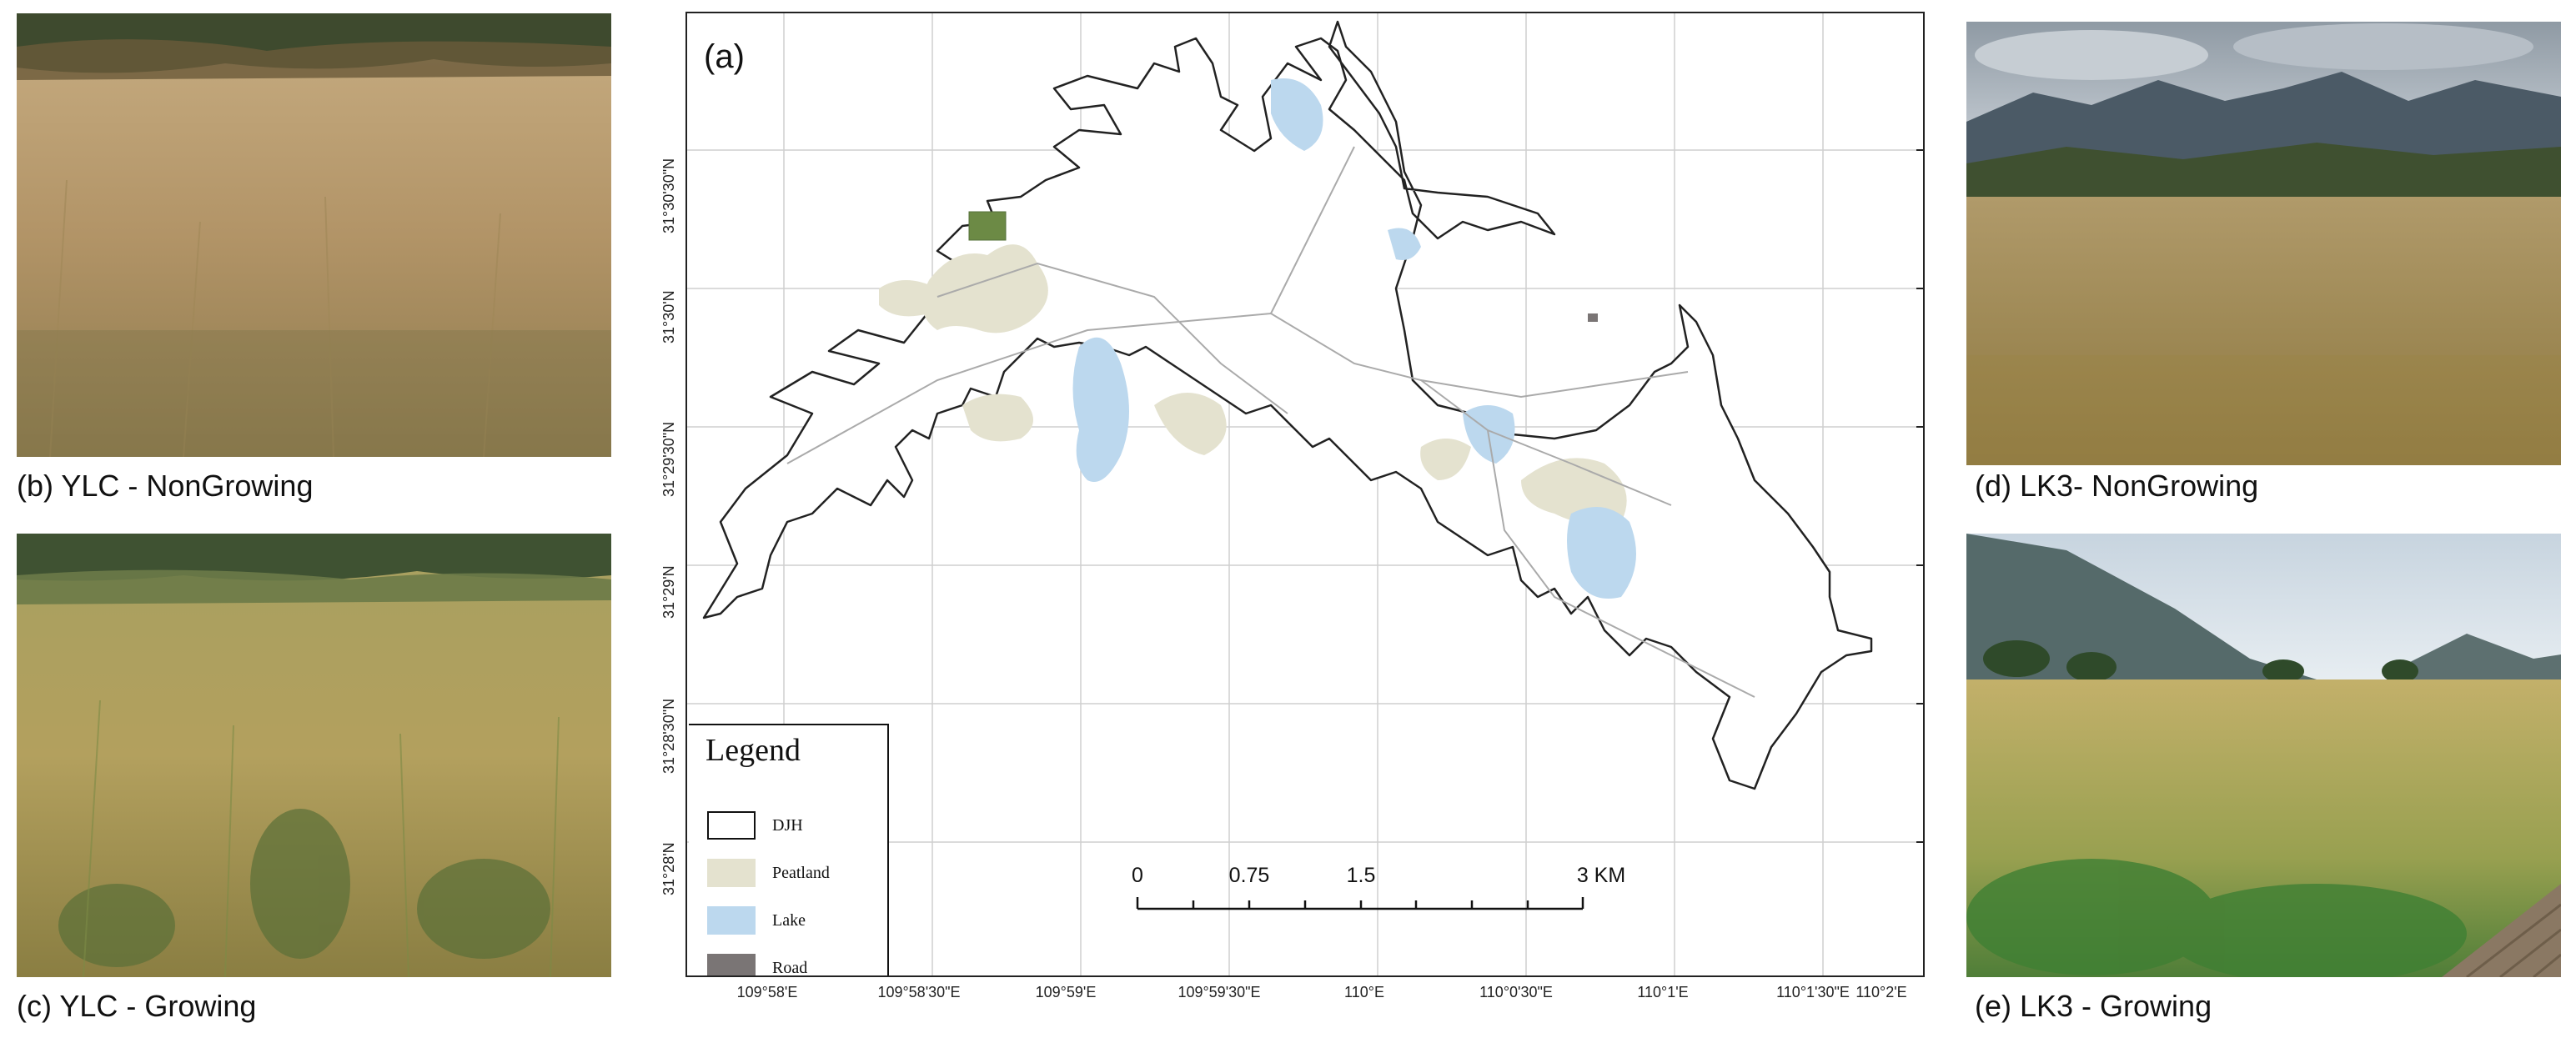  Describe the element at coordinates (1249, 875) in the screenshot. I see `scale-label-075: 0.75` at that location.